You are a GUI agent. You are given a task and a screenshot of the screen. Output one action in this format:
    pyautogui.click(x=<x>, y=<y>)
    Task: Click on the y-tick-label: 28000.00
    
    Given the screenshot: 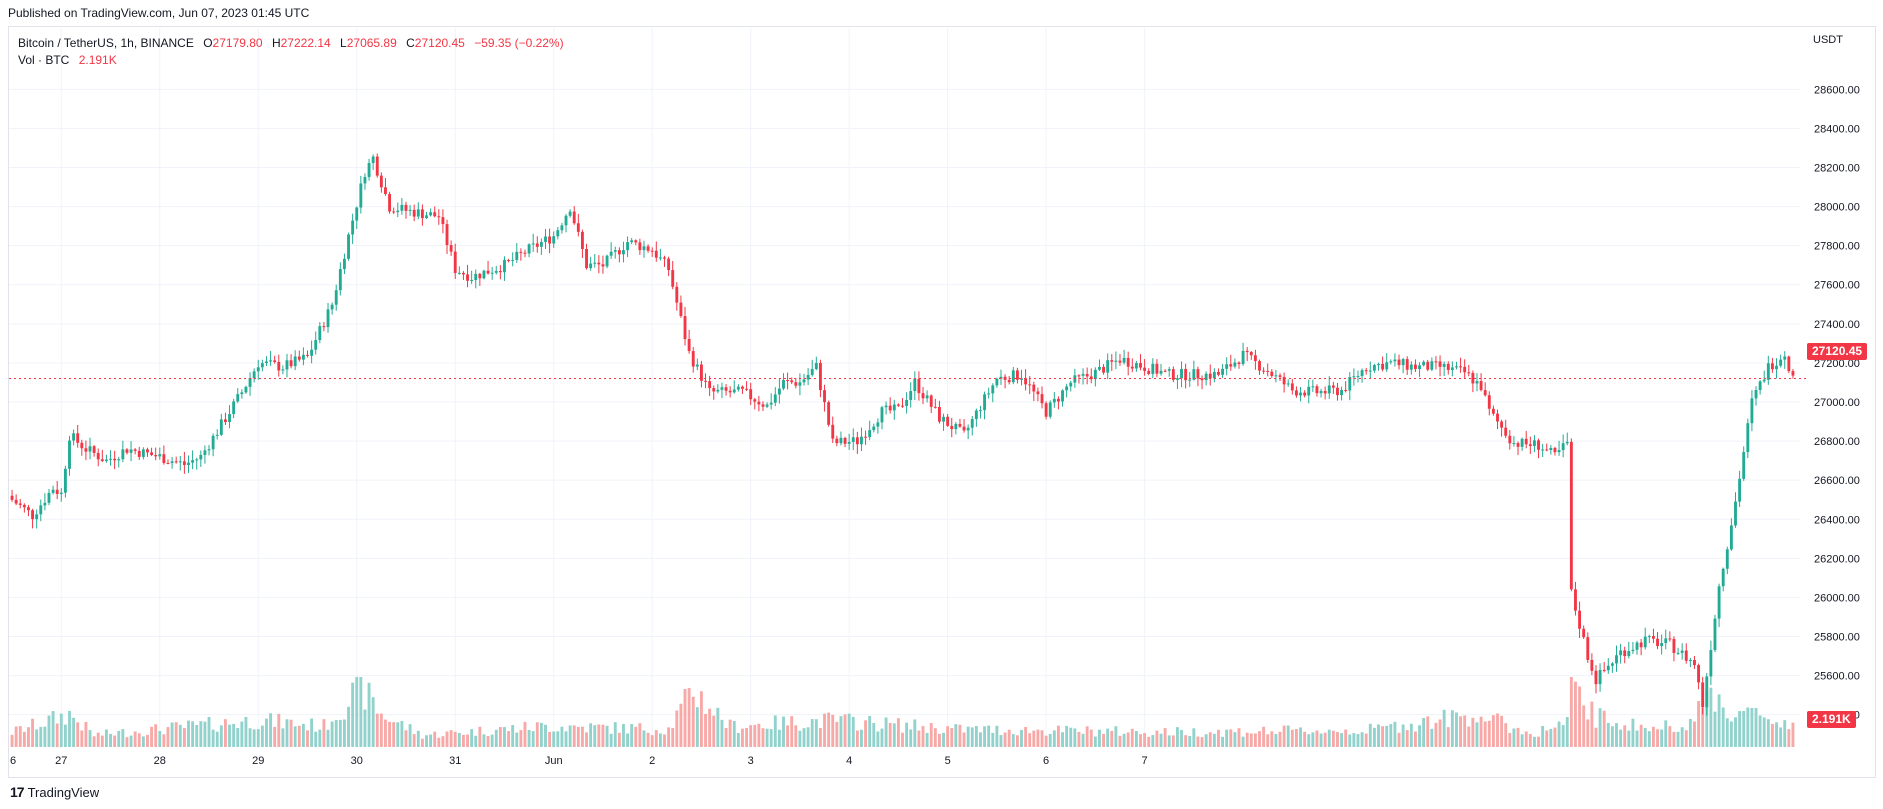 What is the action you would take?
    pyautogui.click(x=1837, y=208)
    